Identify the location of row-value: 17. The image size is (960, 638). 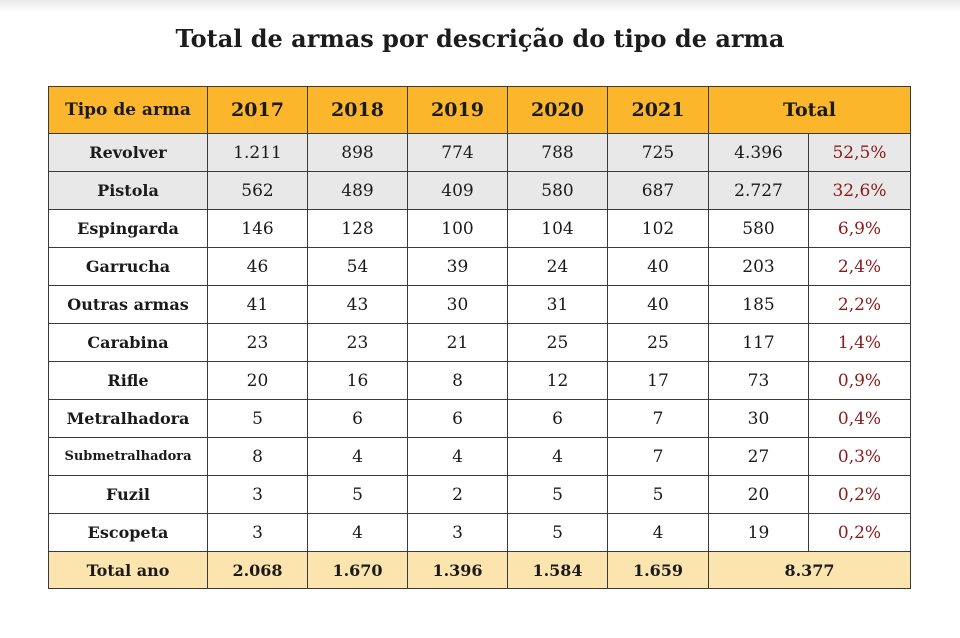
(658, 380).